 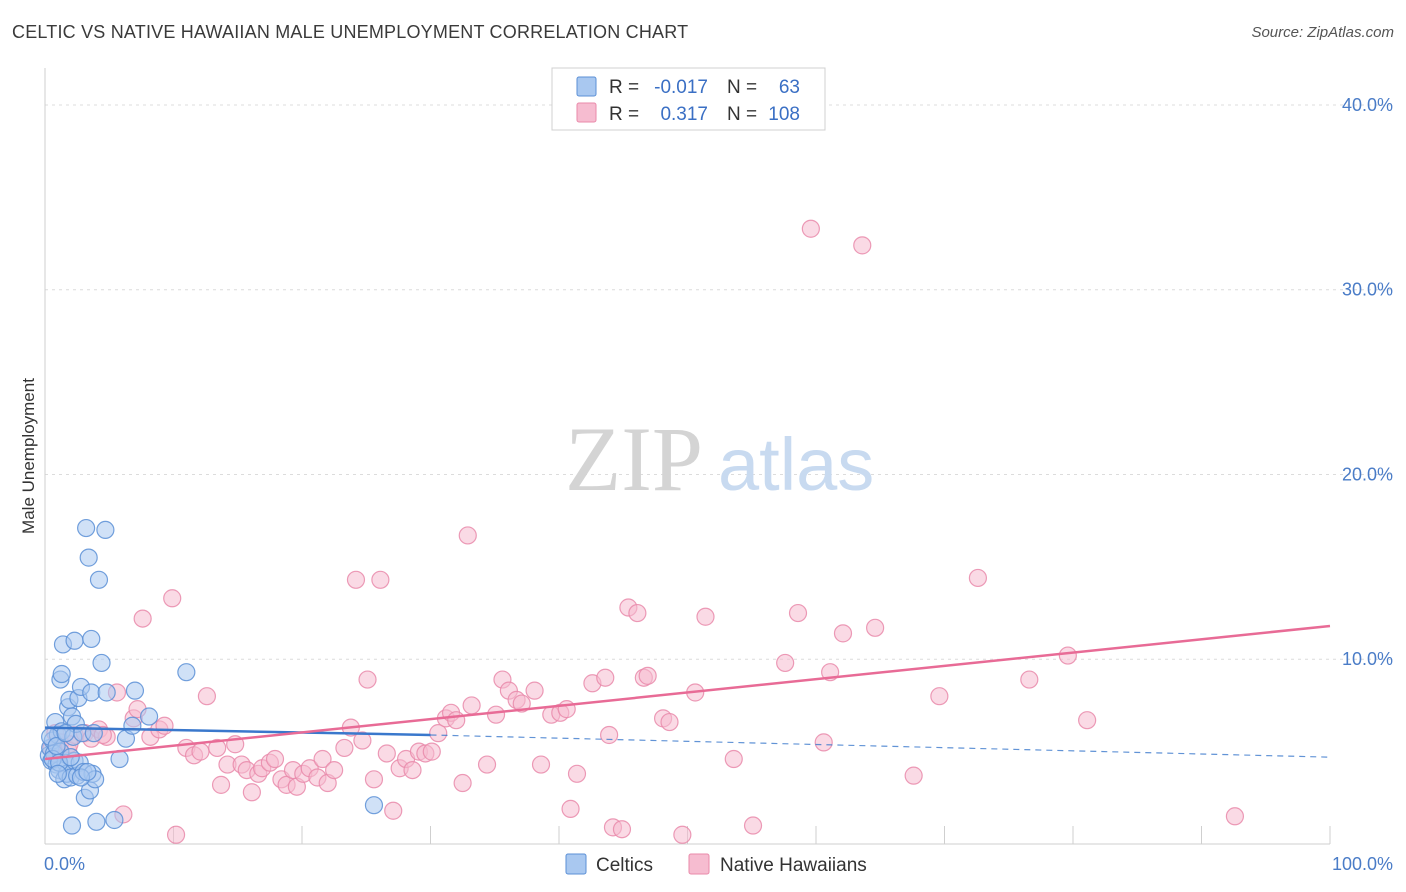 I want to click on x-tick-label-1: 100.0%, so click(x=1362, y=864).